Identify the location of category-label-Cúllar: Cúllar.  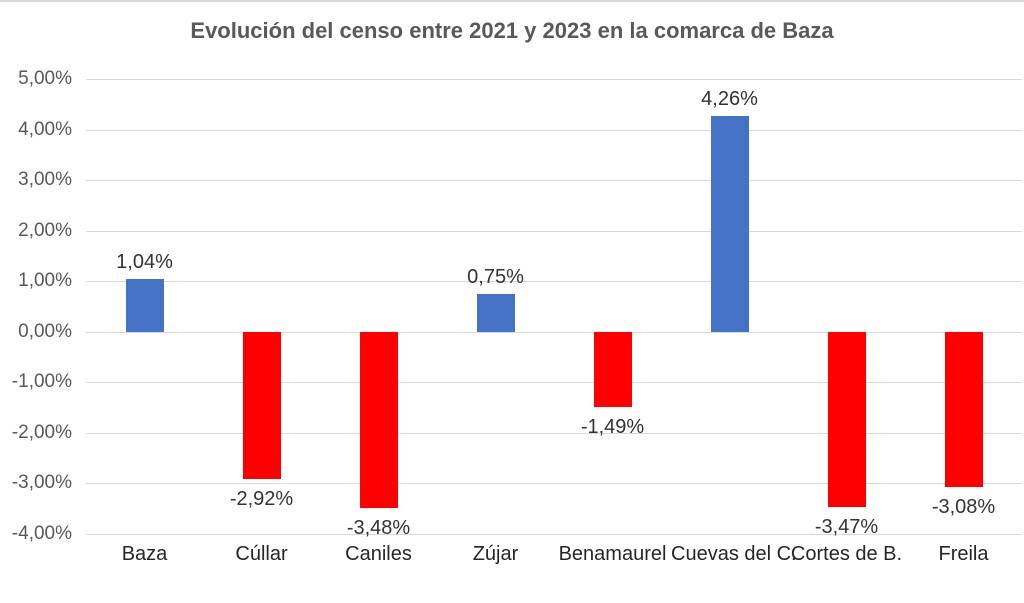
(261, 554).